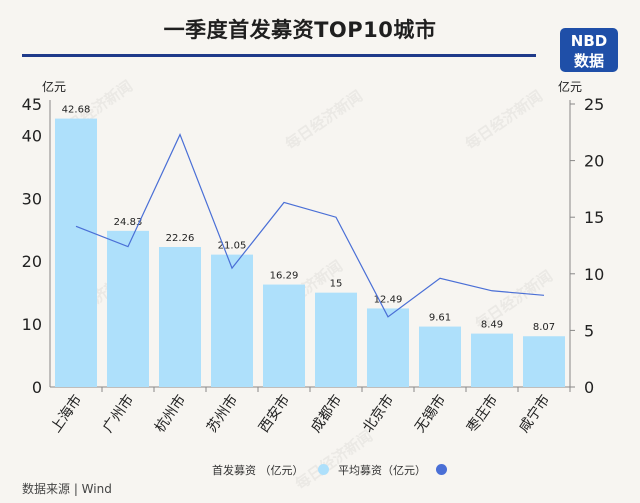 This screenshot has height=503, width=640. I want to click on legend-bar-label: 首发募资 （亿元）, so click(258, 470).